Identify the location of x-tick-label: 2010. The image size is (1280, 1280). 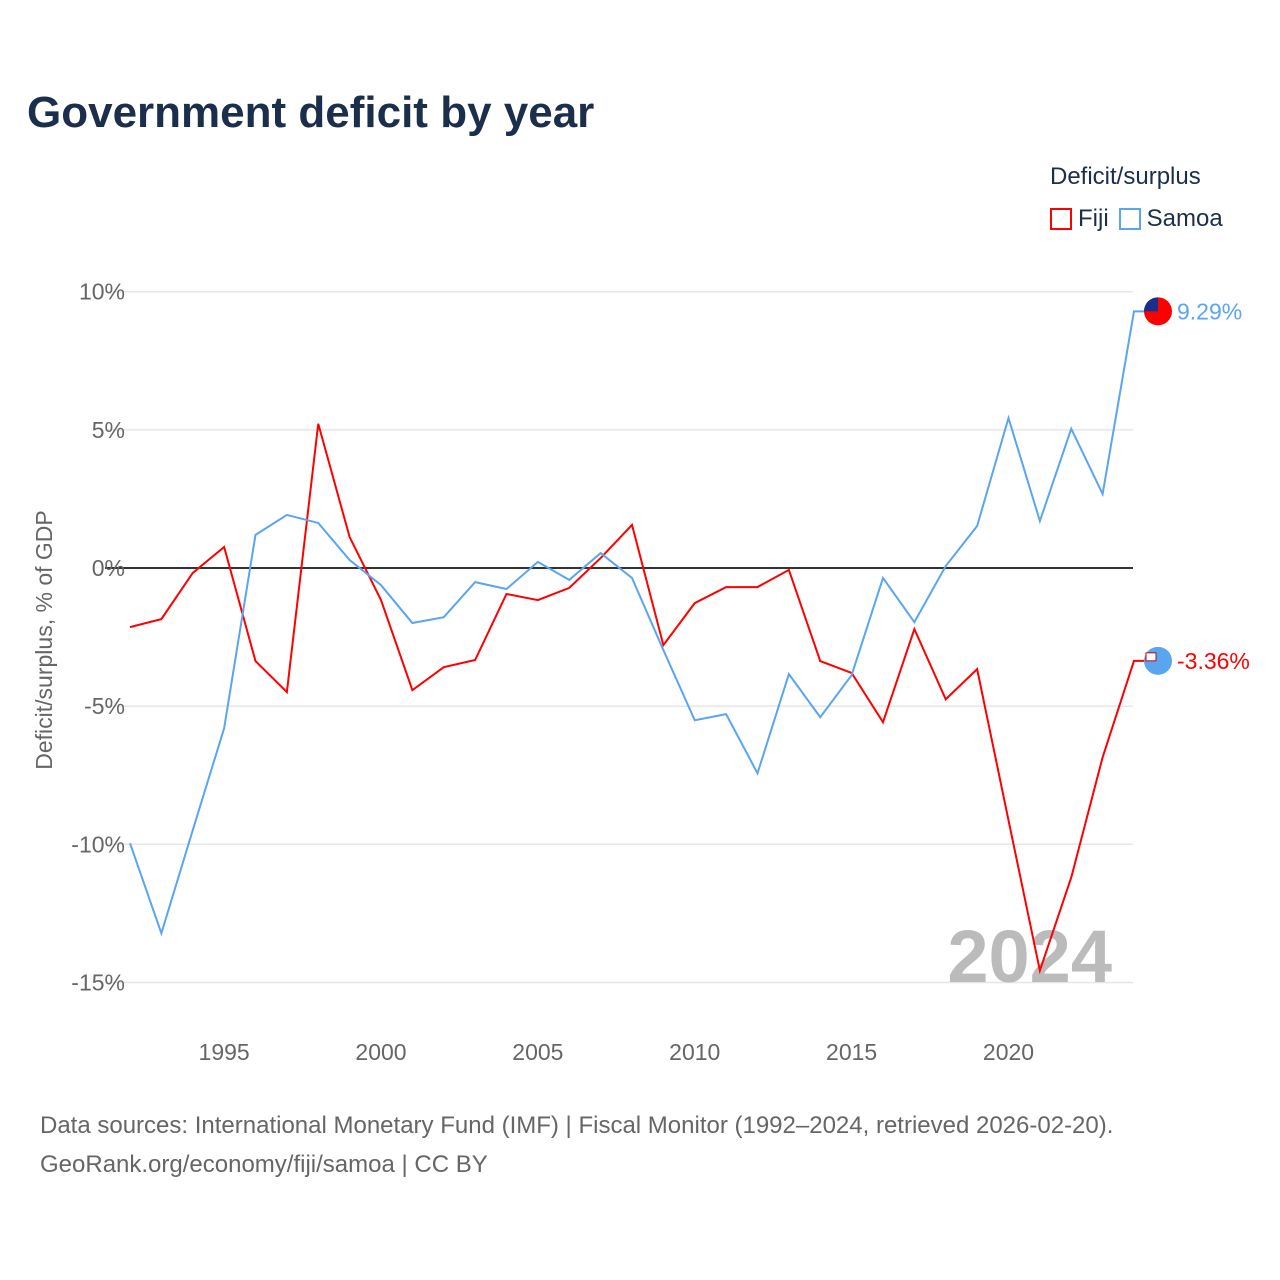
(694, 1052).